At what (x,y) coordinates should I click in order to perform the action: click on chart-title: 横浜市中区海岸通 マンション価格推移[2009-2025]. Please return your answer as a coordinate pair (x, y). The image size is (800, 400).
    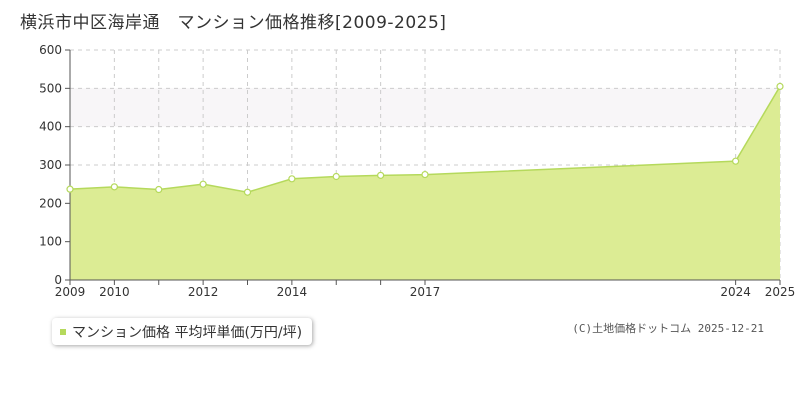
    Looking at the image, I should click on (233, 23).